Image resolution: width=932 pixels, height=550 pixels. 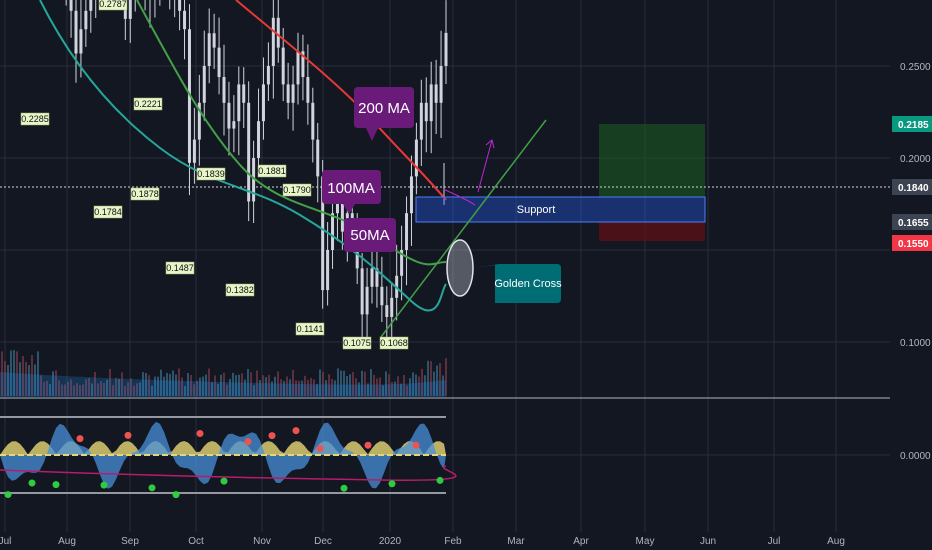 What do you see at coordinates (223, 373) in the screenshot?
I see `volume-bars` at bounding box center [223, 373].